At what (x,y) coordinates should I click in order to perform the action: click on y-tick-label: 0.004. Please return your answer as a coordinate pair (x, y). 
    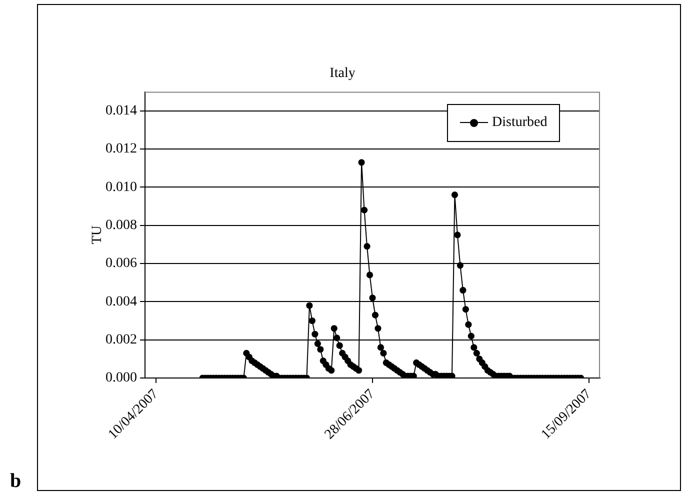
    Looking at the image, I should click on (121, 302).